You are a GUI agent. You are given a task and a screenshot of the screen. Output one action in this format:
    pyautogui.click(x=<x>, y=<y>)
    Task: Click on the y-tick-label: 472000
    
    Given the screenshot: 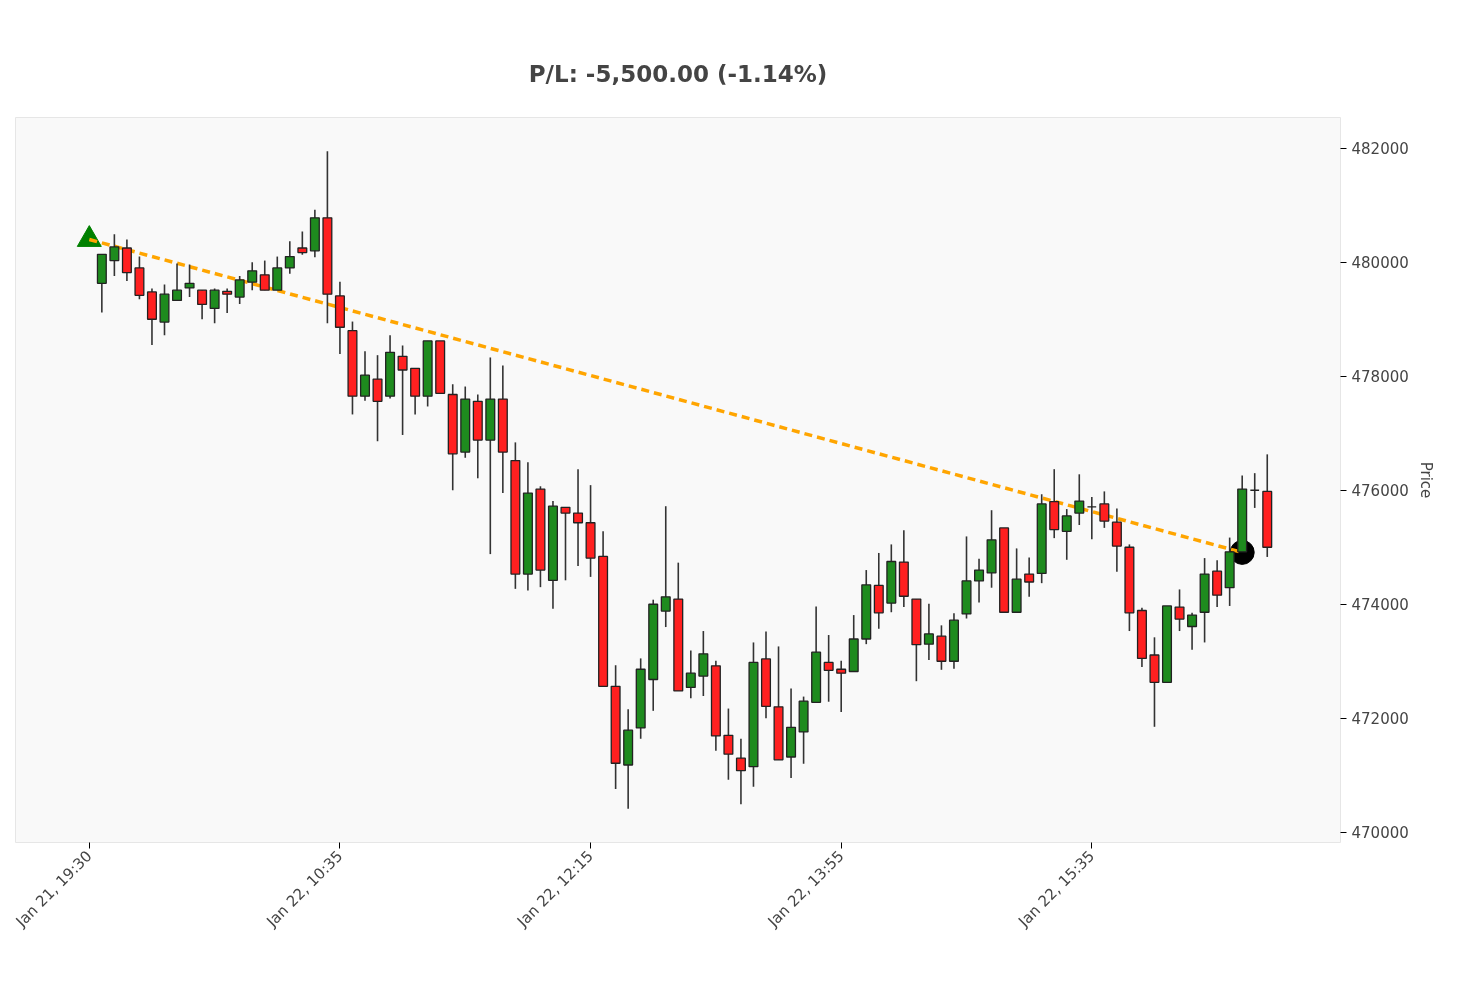 What is the action you would take?
    pyautogui.click(x=1380, y=719)
    